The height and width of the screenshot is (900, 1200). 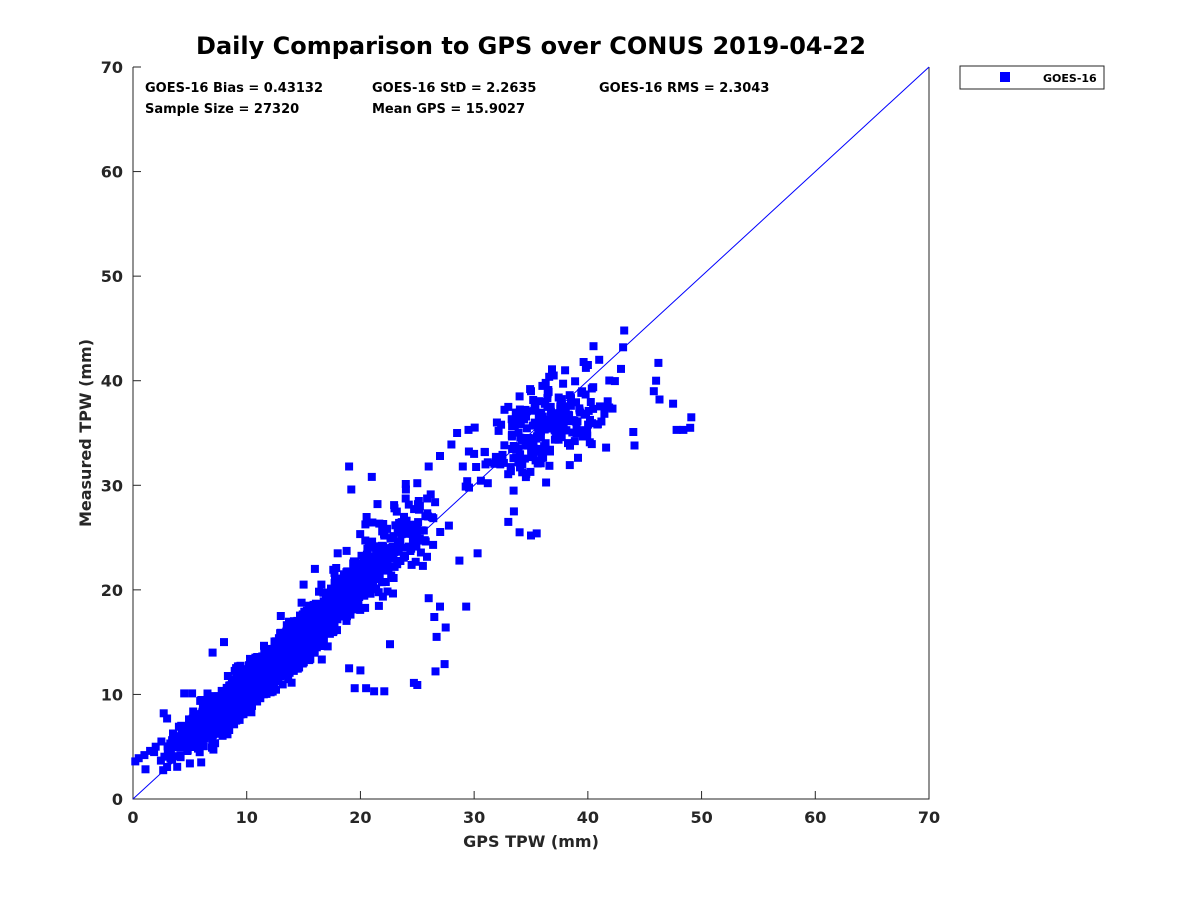 I want to click on x-tick-label: 70, so click(x=929, y=817).